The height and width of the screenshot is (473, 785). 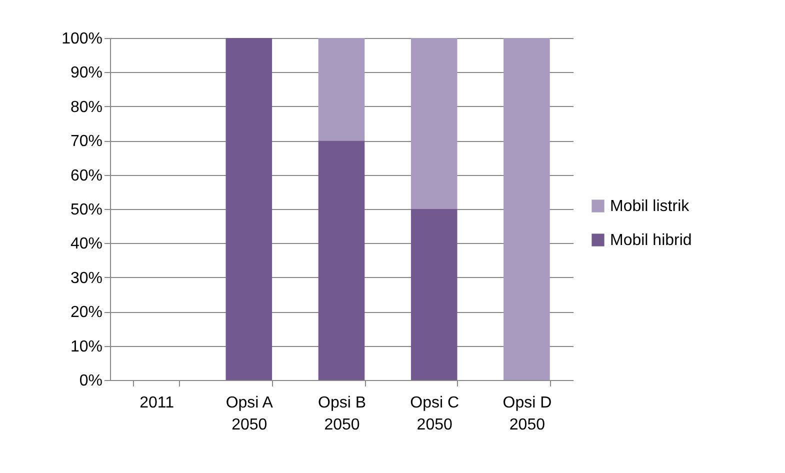 What do you see at coordinates (527, 414) in the screenshot?
I see `x-tick-label: Opsi D 2050` at bounding box center [527, 414].